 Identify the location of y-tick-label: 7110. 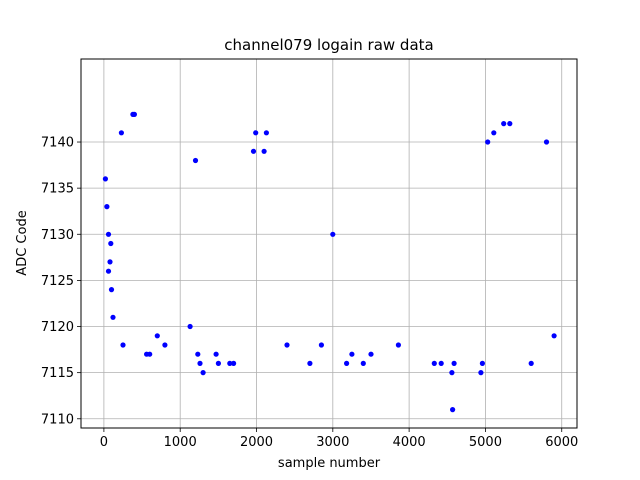
(57, 419).